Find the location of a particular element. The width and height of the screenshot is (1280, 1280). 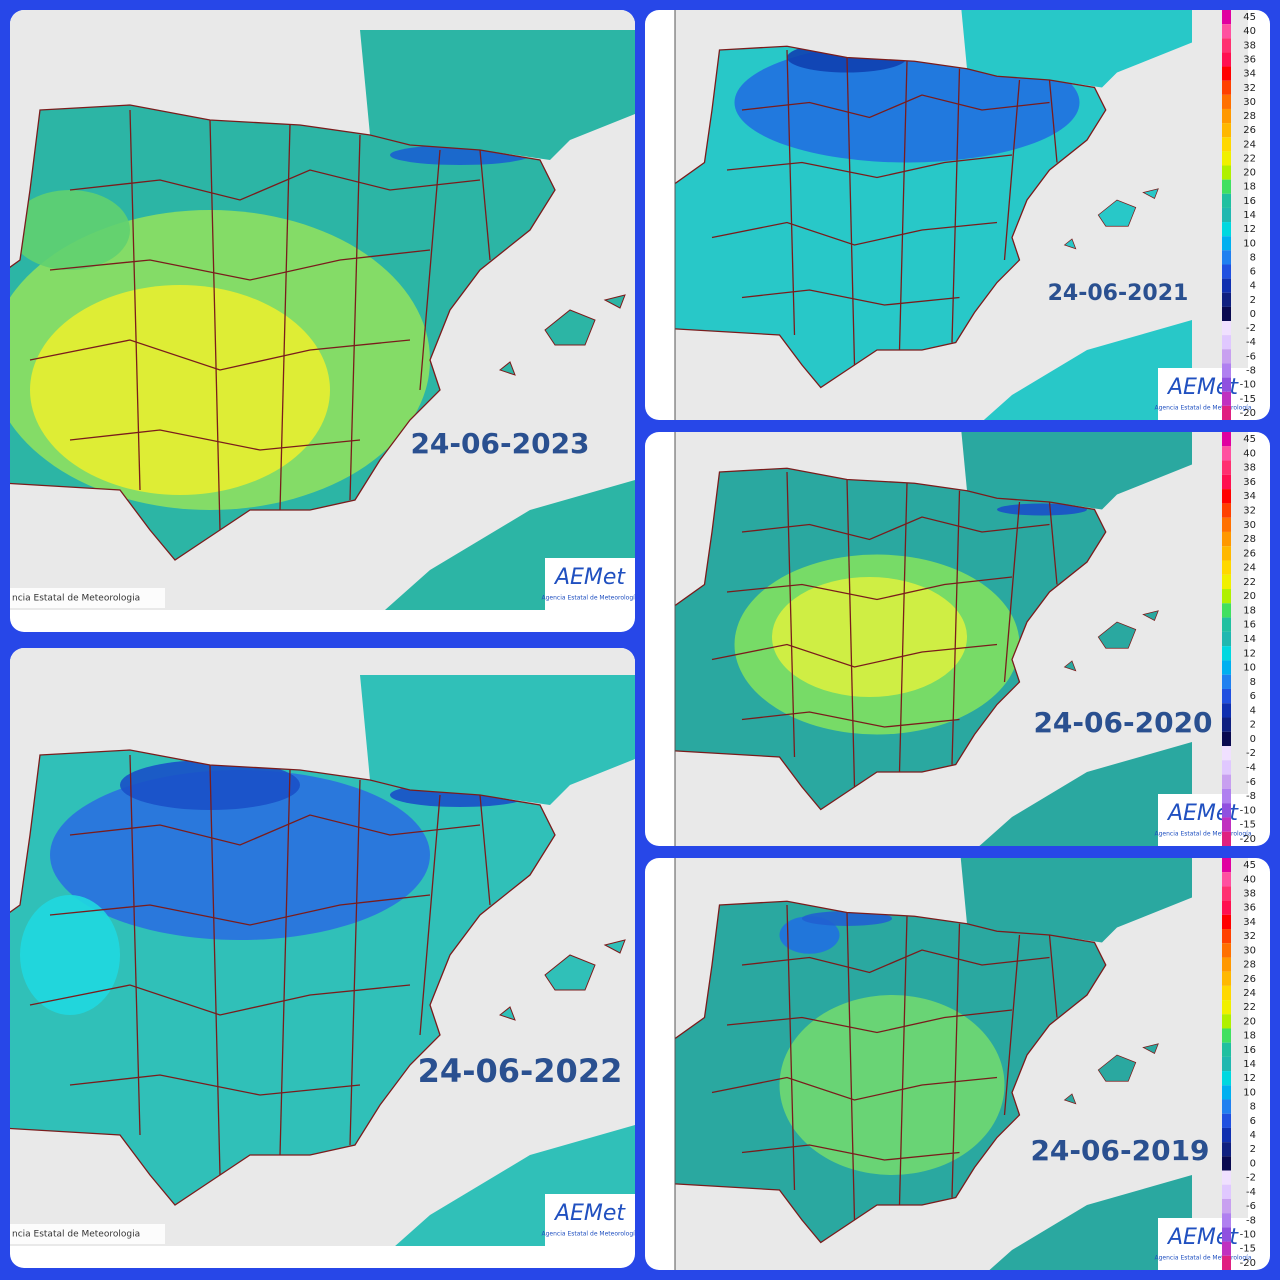

legend-label: 20 is located at coordinates (1249, 596).